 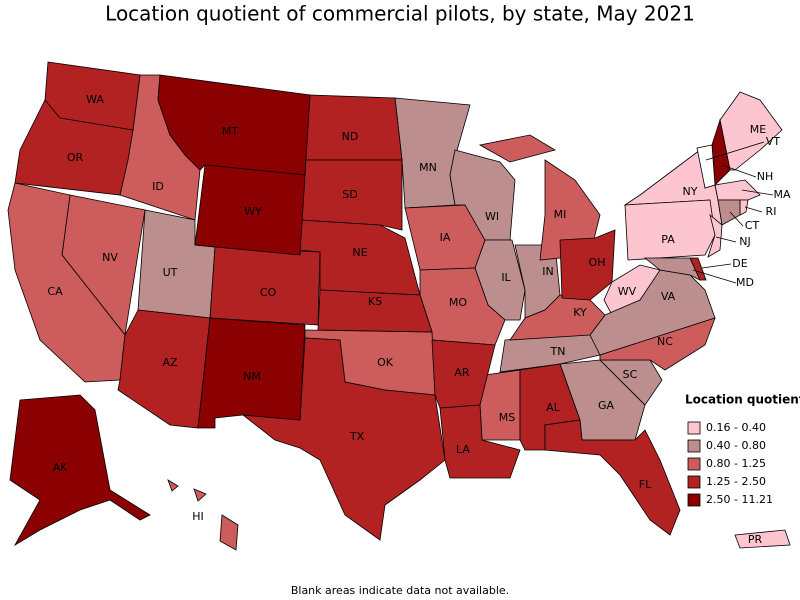 What do you see at coordinates (606, 405) in the screenshot?
I see `state-label: GA` at bounding box center [606, 405].